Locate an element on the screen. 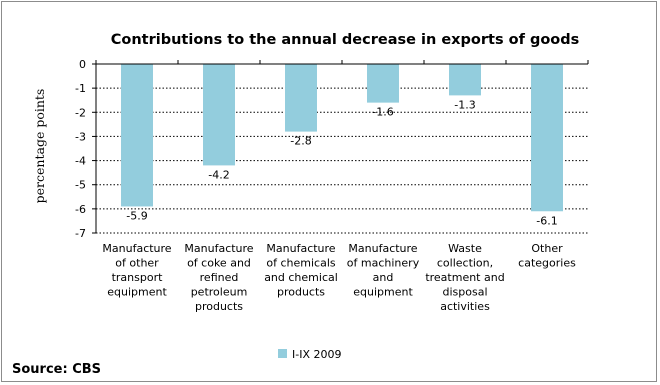  y-tick-label: -5 is located at coordinates (80, 185).